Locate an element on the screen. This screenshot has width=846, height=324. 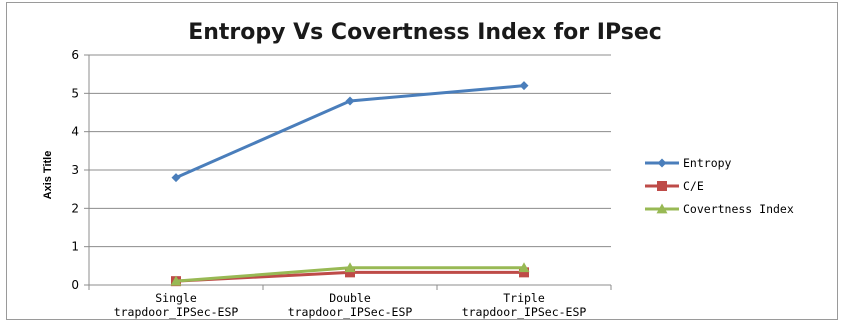
chart-title: Entropy Vs Covertness Index for IPsec is located at coordinates (425, 32).